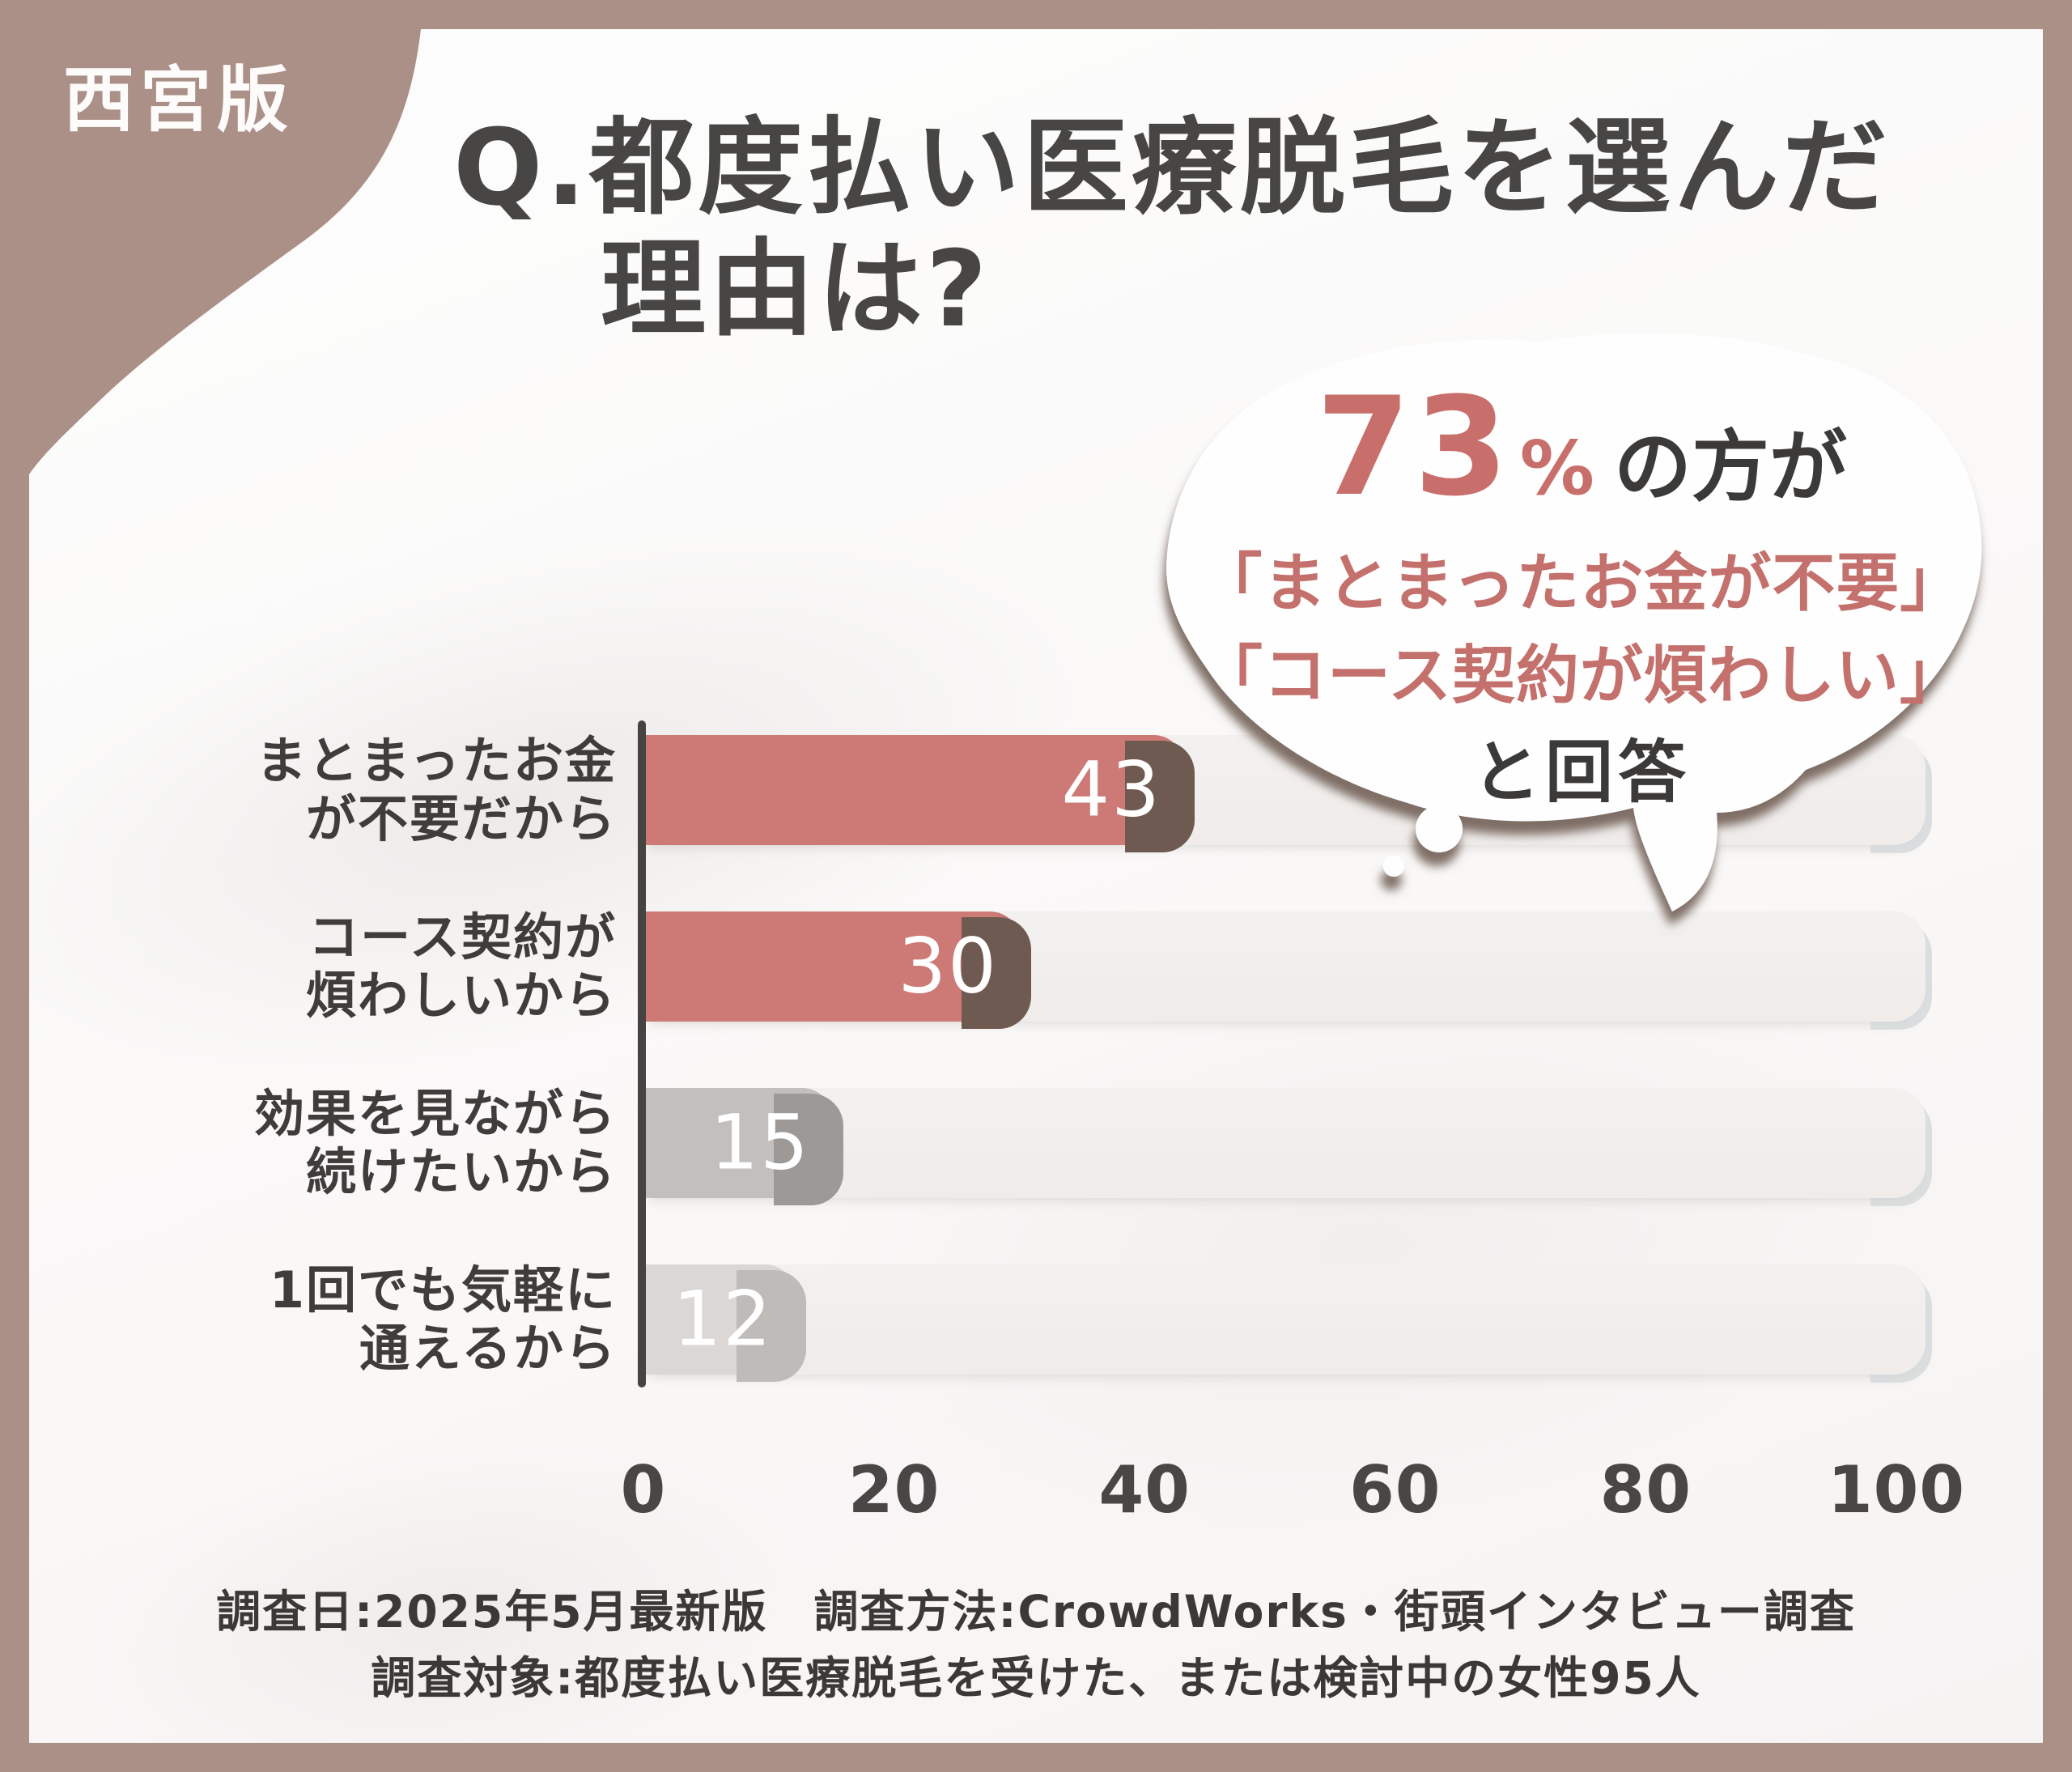 Image resolution: width=2072 pixels, height=1772 pixels. What do you see at coordinates (796, 289) in the screenshot?
I see `title-line-2: 理由は?` at bounding box center [796, 289].